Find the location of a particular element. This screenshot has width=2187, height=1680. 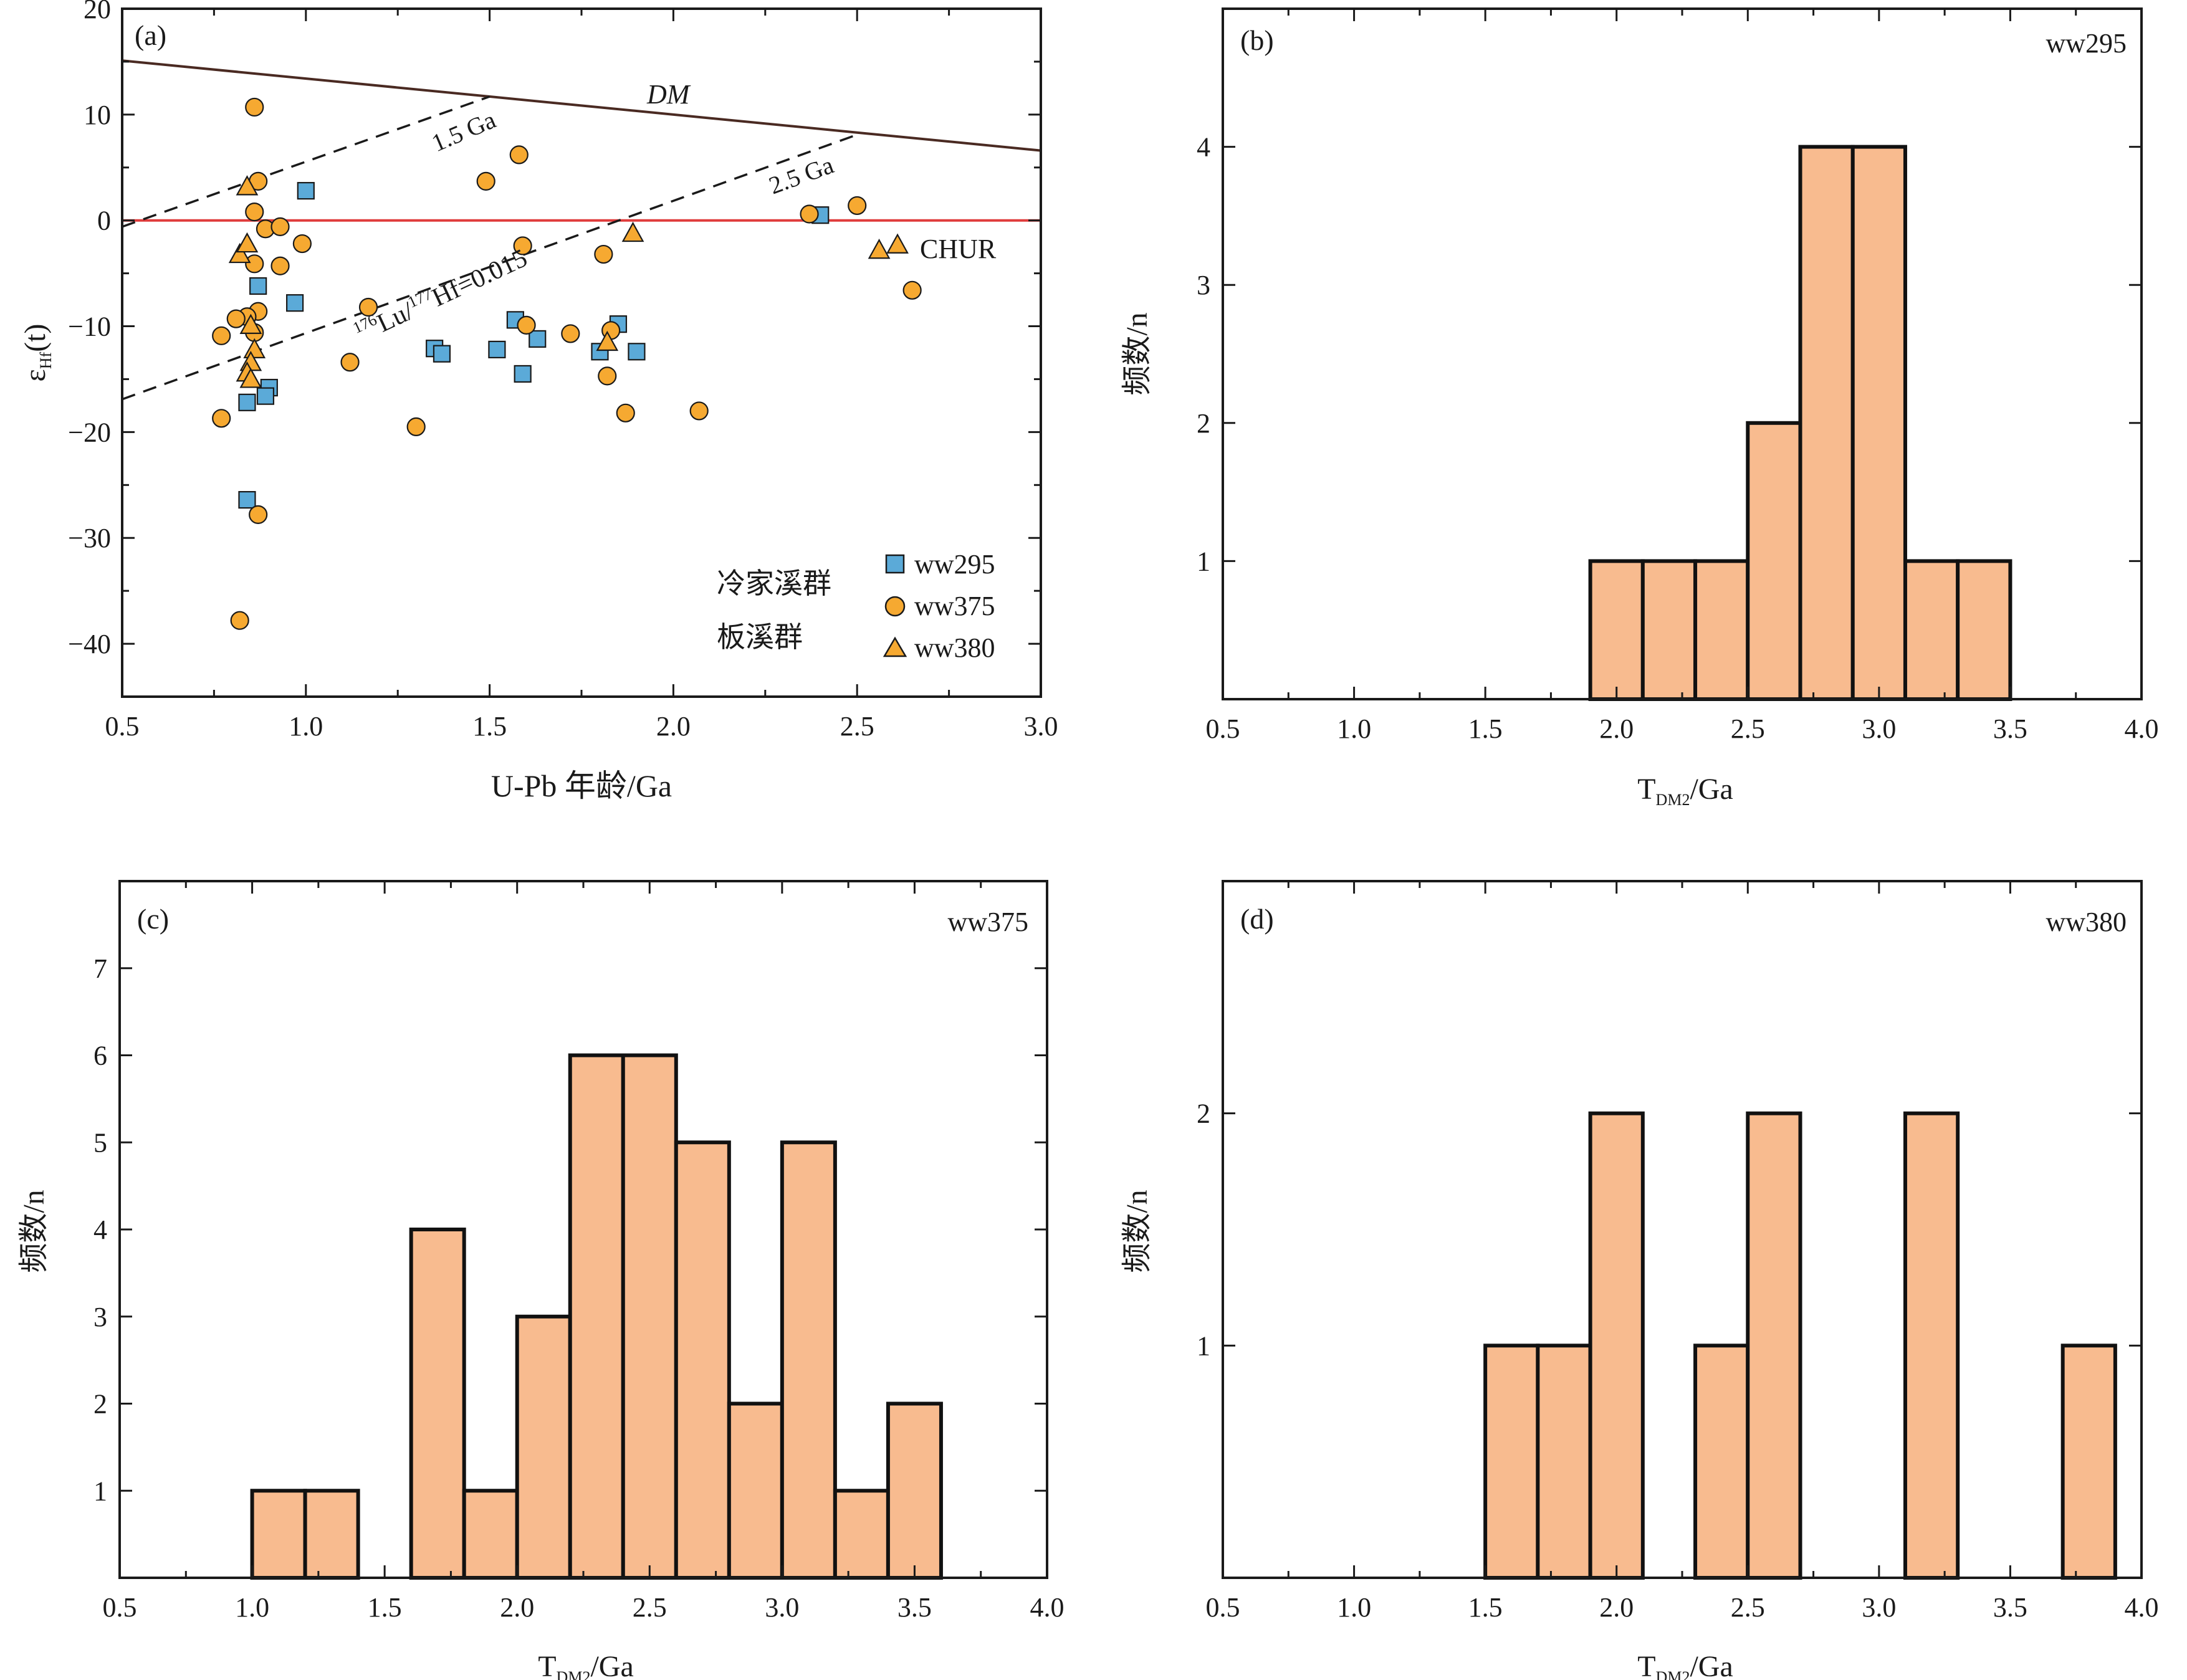

panel-b-label: (b) is located at coordinates (1257, 40).